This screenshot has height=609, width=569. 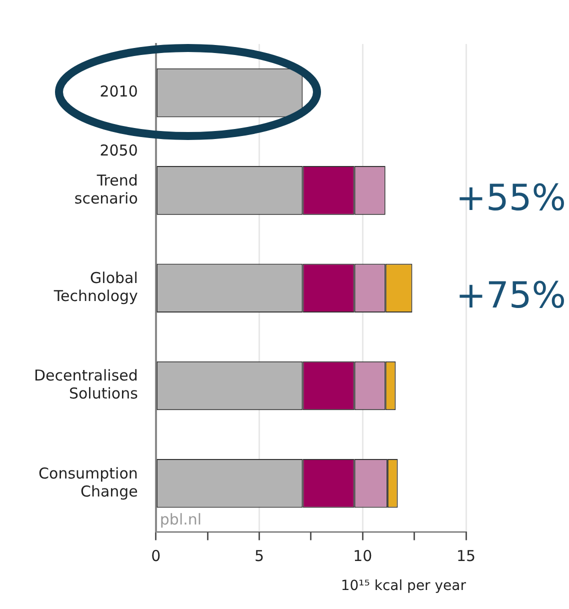 I want to click on annotation: +75%, so click(x=511, y=295).